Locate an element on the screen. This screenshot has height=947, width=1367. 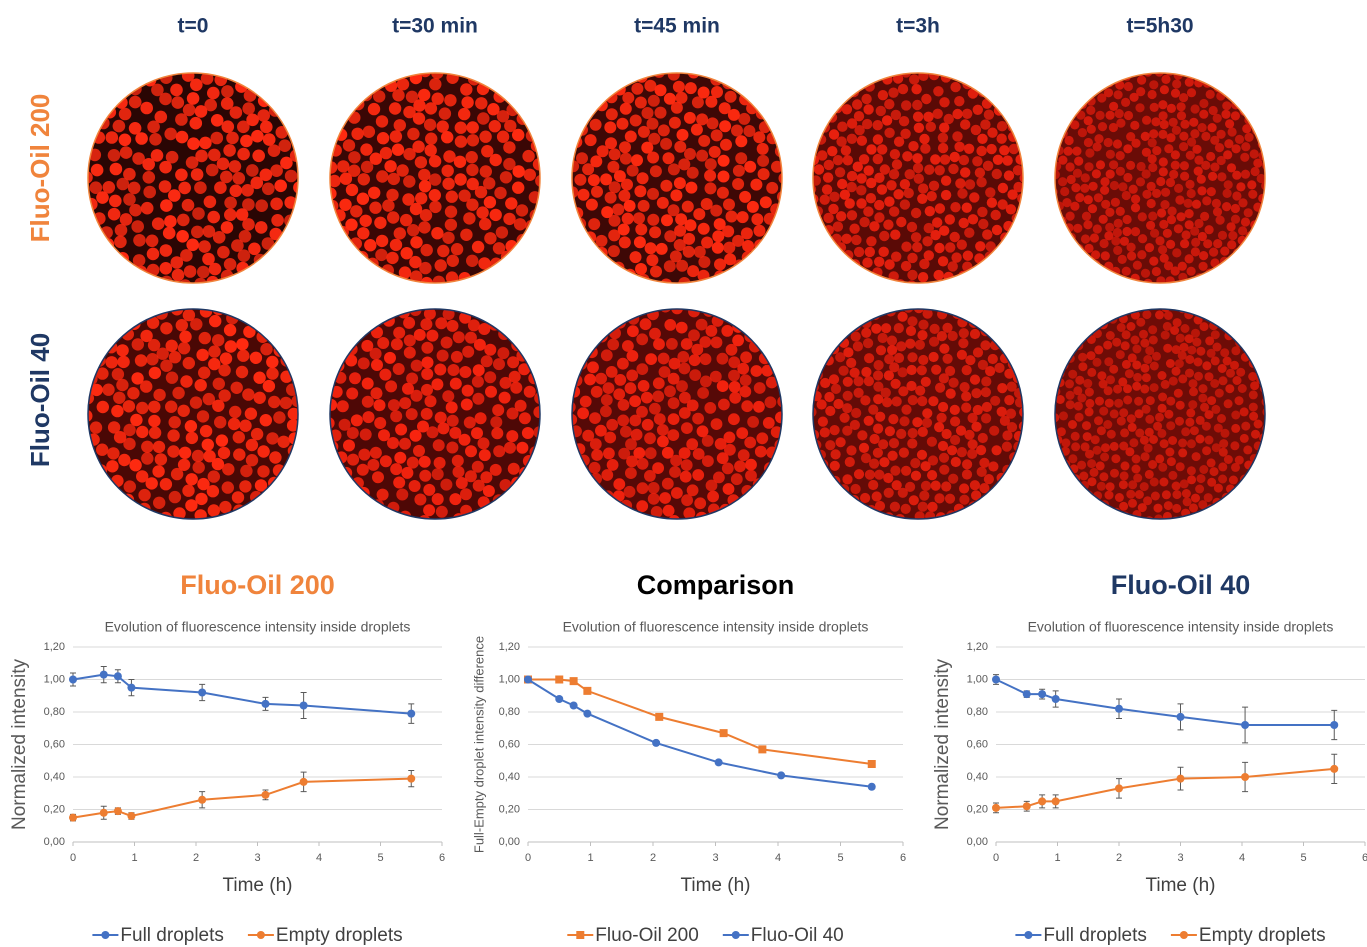
legend-marker is located at coordinates (1183, 935).